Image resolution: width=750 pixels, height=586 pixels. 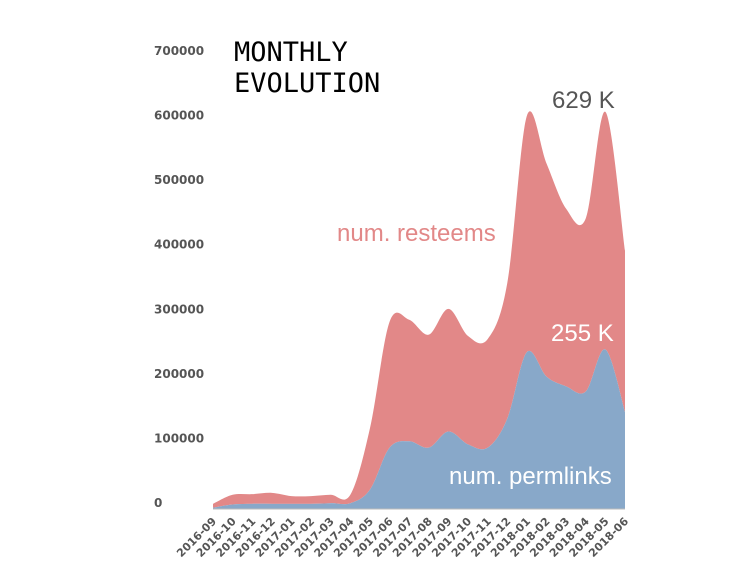 I want to click on chart-title-line-2: EVOLUTION, so click(x=307, y=83).